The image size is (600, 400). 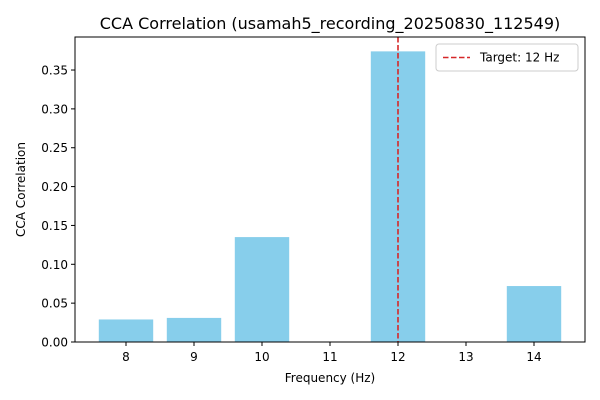 I want to click on y-tick-label: 0.15, so click(x=54, y=226).